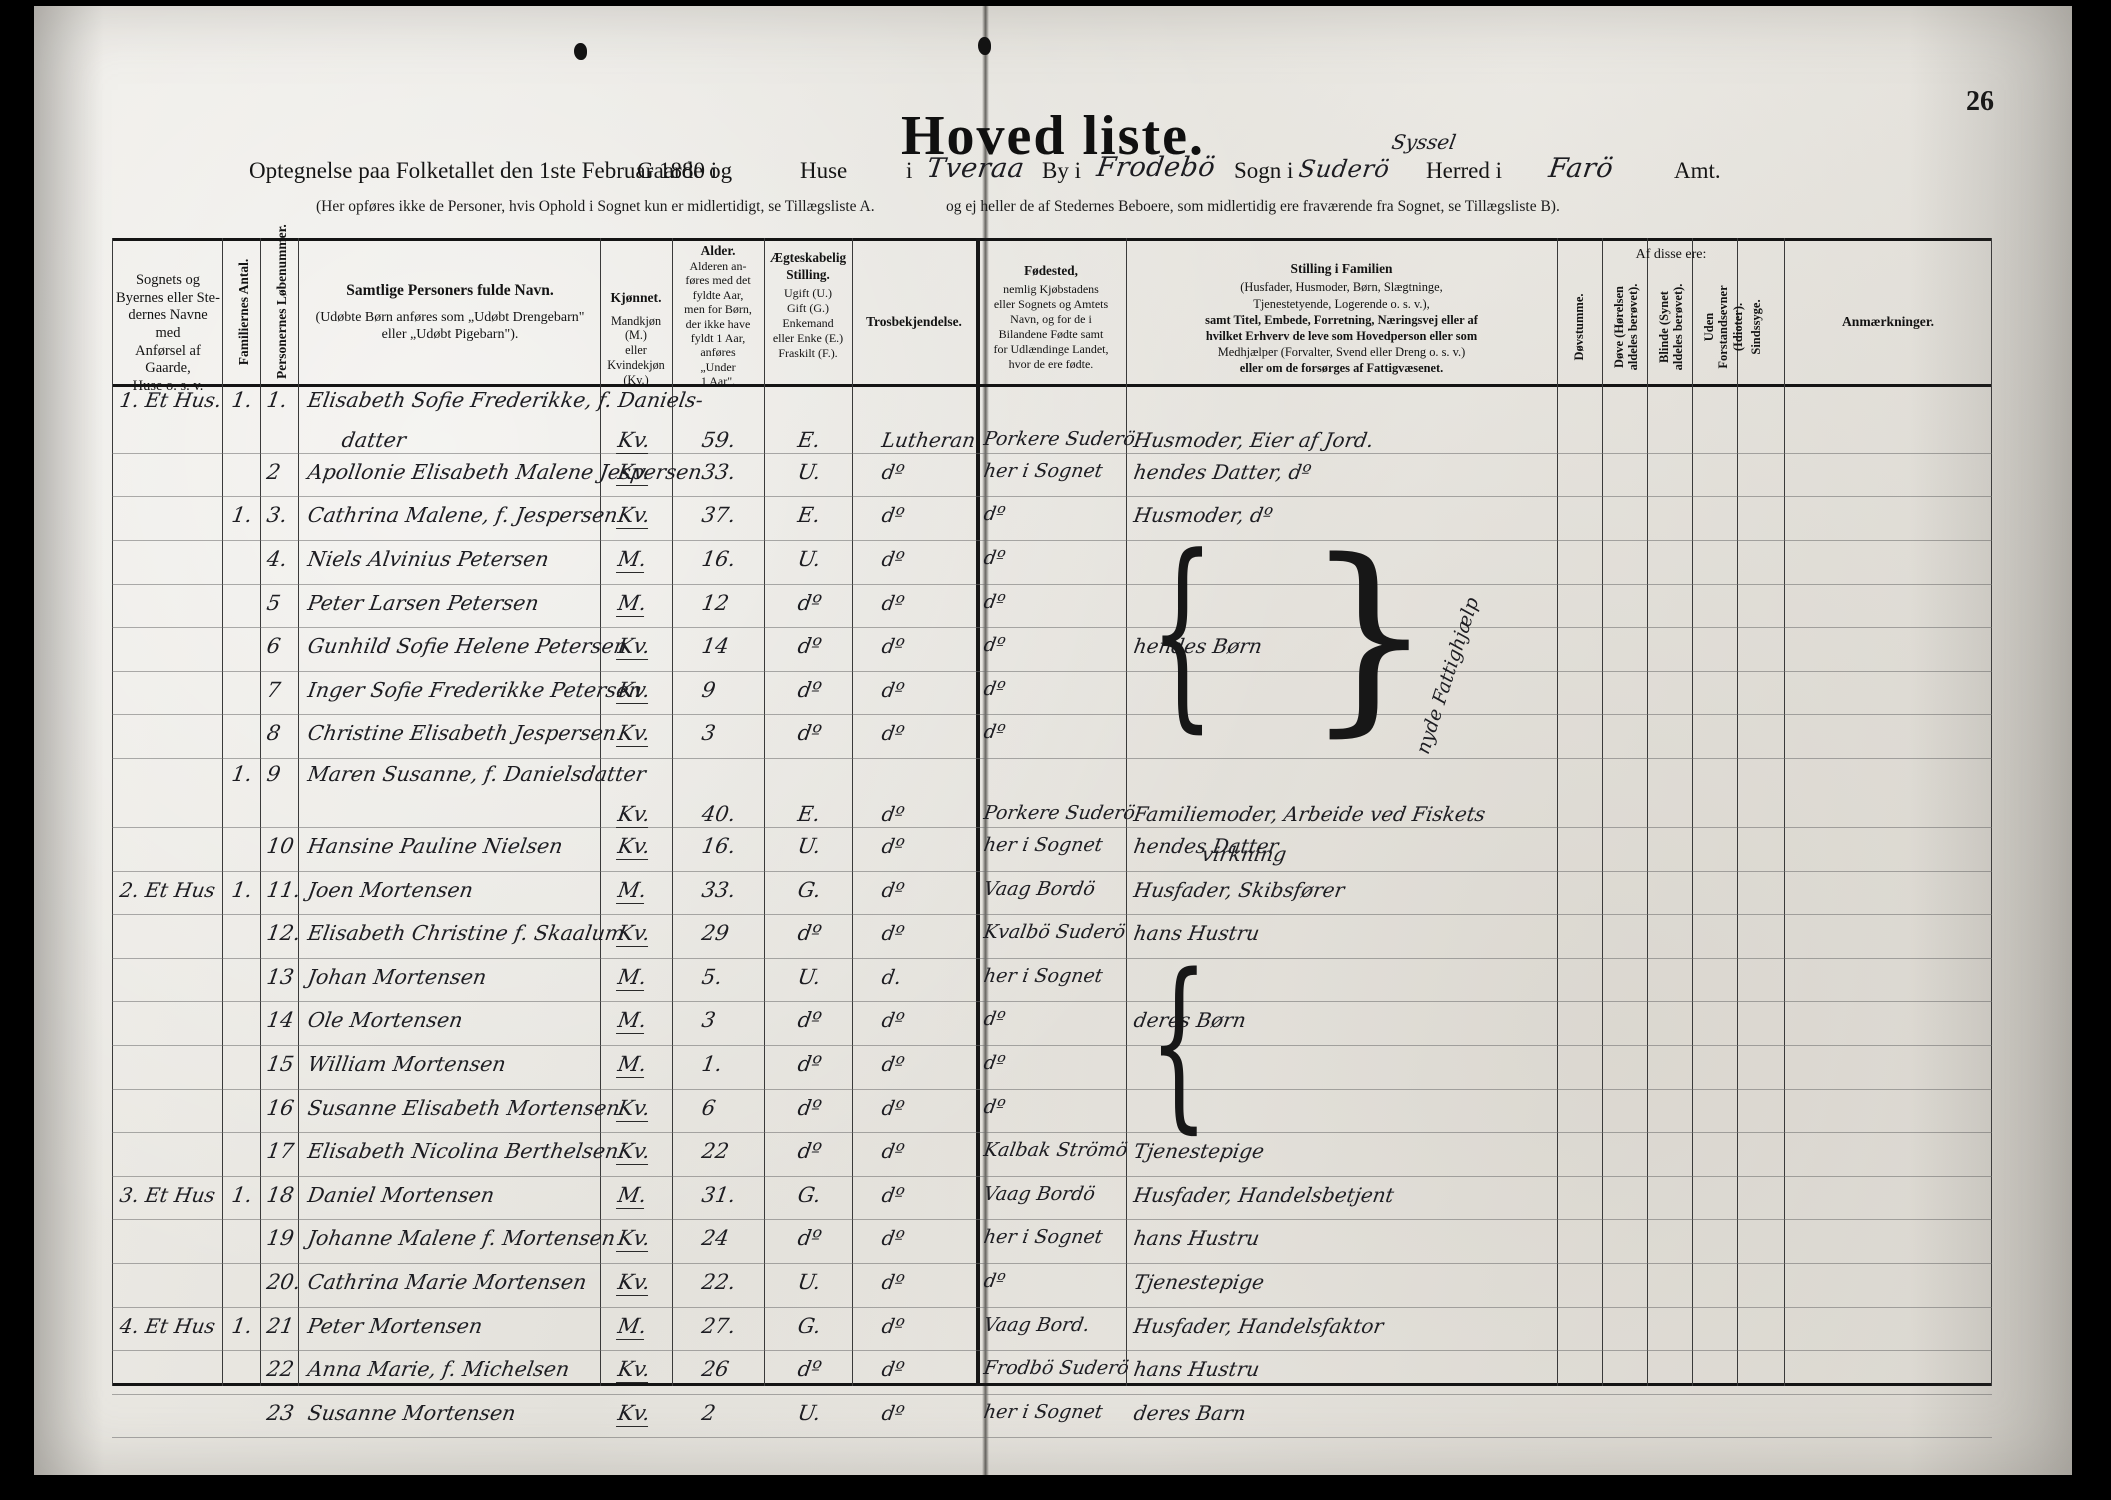  What do you see at coordinates (1053, 135) in the screenshot?
I see `page-title: Hoved liste.` at bounding box center [1053, 135].